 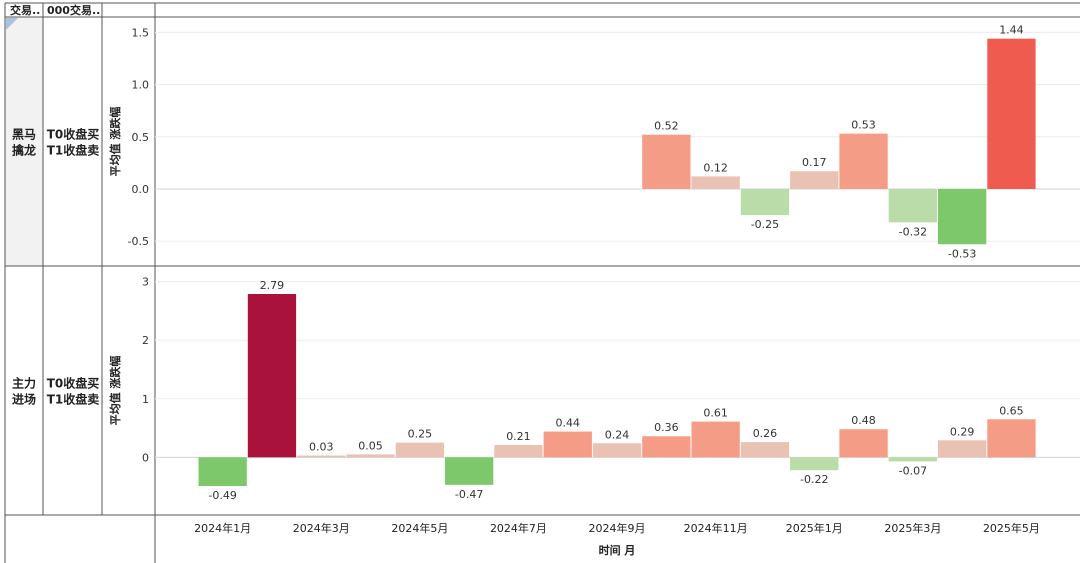 I want to click on x-tick-2: 2024年5月, so click(x=419, y=528).